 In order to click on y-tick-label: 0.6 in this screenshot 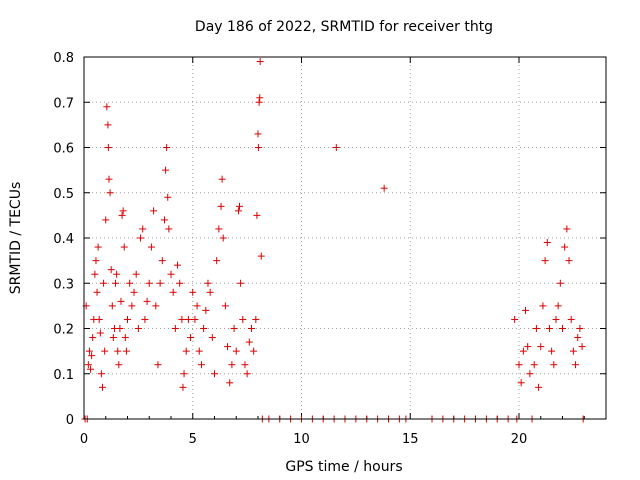, I will do `click(63, 149)`.